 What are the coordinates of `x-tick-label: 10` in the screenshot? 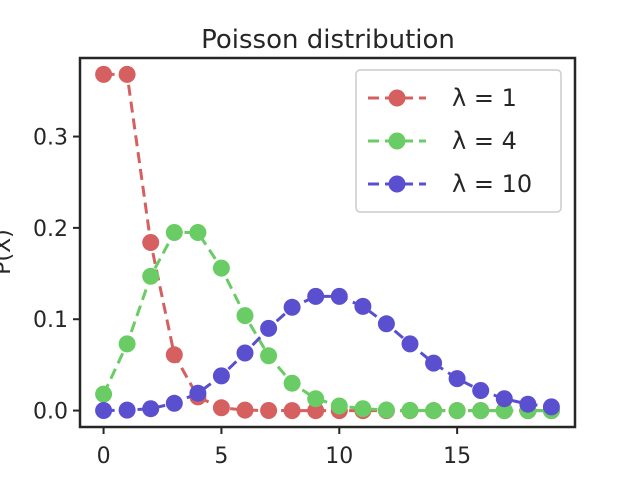 It's located at (339, 456).